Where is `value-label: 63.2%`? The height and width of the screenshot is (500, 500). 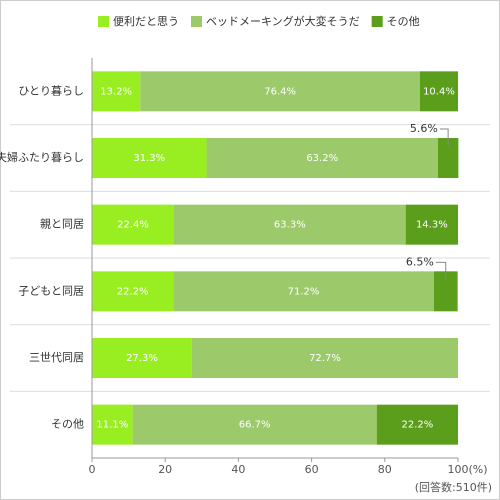
value-label: 63.2% is located at coordinates (322, 158).